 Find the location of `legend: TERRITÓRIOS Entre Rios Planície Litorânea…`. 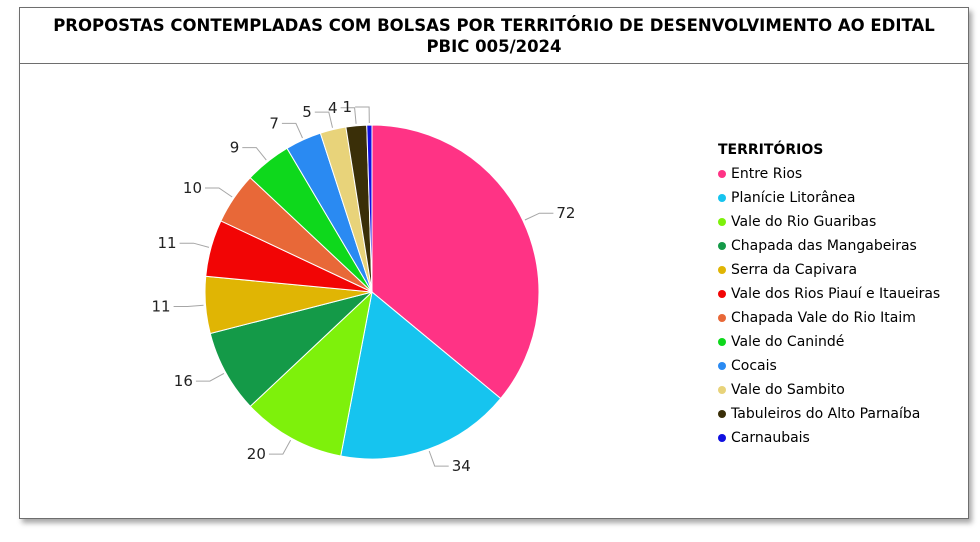

legend: TERRITÓRIOS Entre Rios Planície Litorânea… is located at coordinates (829, 295).